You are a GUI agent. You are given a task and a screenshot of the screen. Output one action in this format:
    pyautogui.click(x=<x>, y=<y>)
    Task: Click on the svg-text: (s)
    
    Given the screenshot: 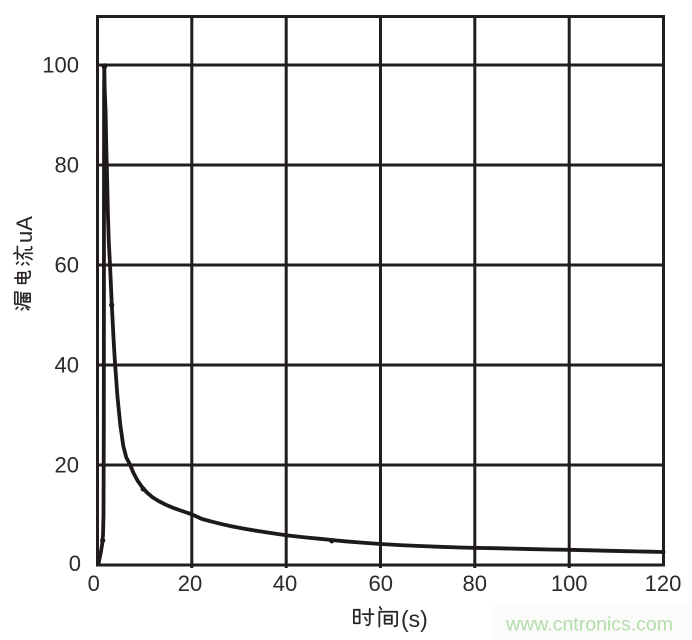 What is the action you would take?
    pyautogui.click(x=414, y=619)
    